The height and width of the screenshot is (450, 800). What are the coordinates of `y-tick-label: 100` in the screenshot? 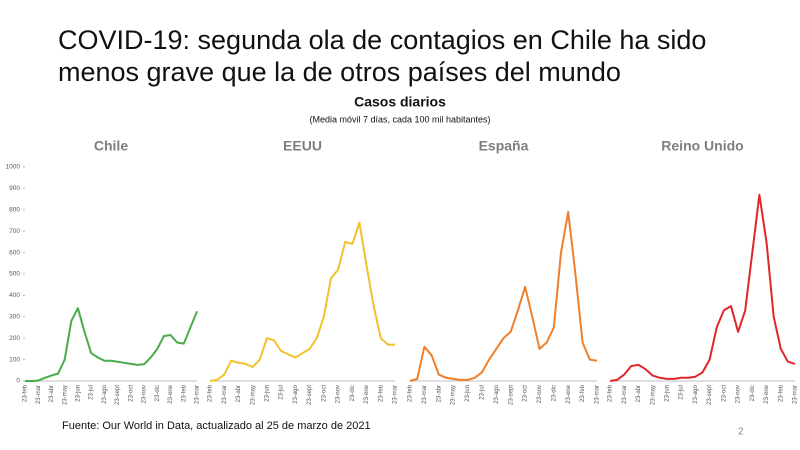 It's located at (14, 359).